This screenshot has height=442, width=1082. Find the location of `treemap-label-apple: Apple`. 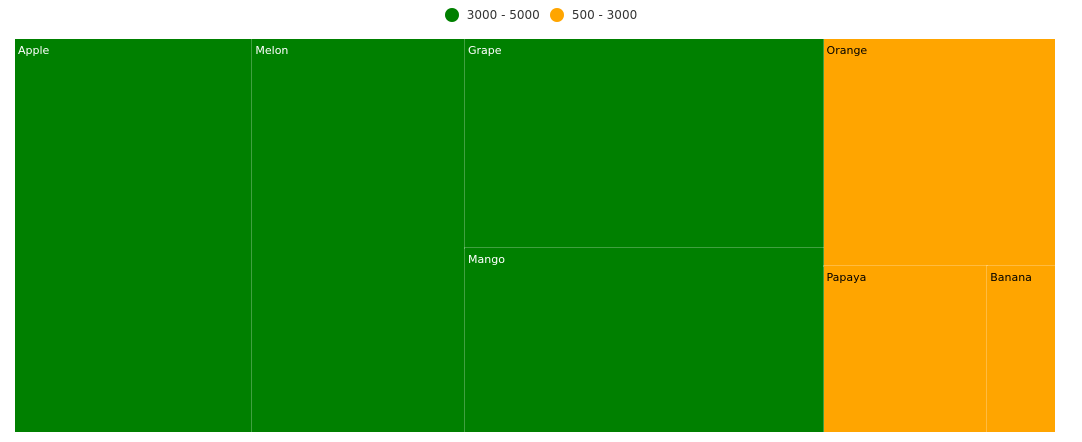

treemap-label-apple: Apple is located at coordinates (34, 50).